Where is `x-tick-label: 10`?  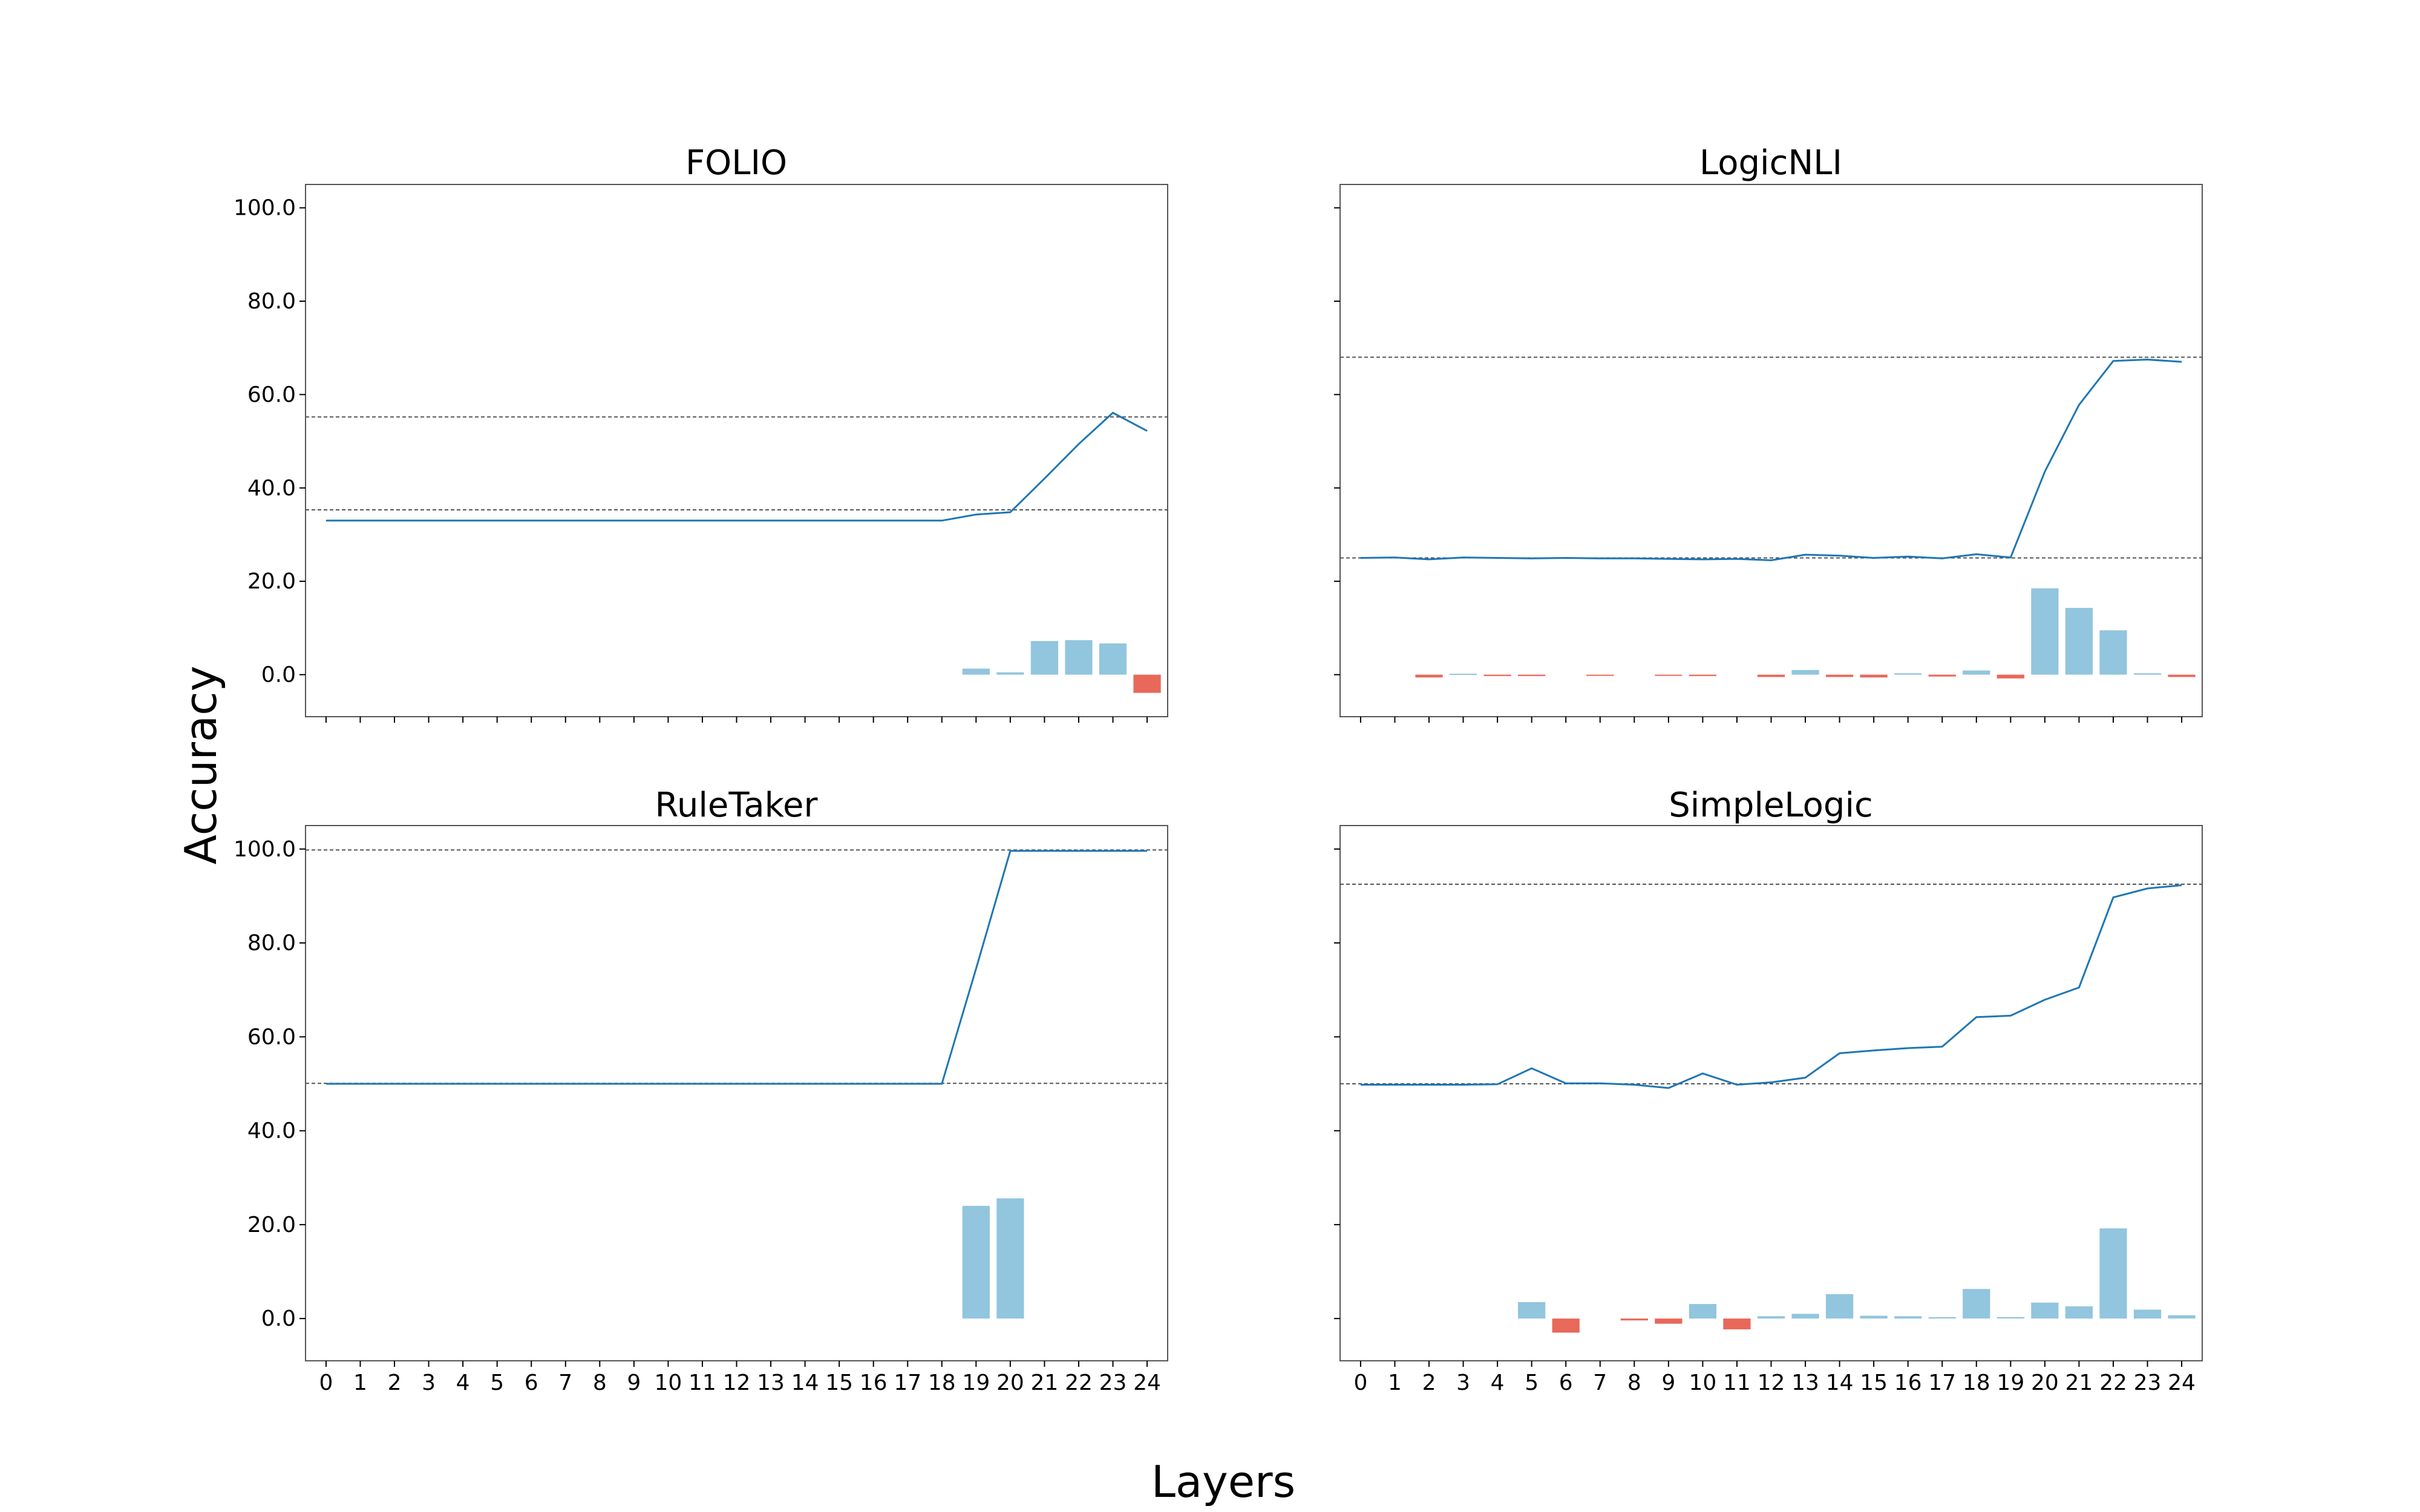
x-tick-label: 10 is located at coordinates (668, 1382).